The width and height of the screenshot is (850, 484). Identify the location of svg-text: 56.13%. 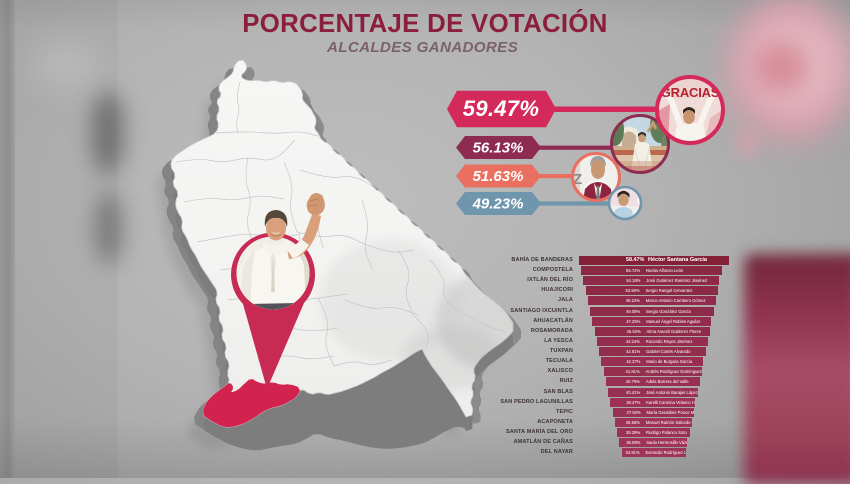
(498, 148).